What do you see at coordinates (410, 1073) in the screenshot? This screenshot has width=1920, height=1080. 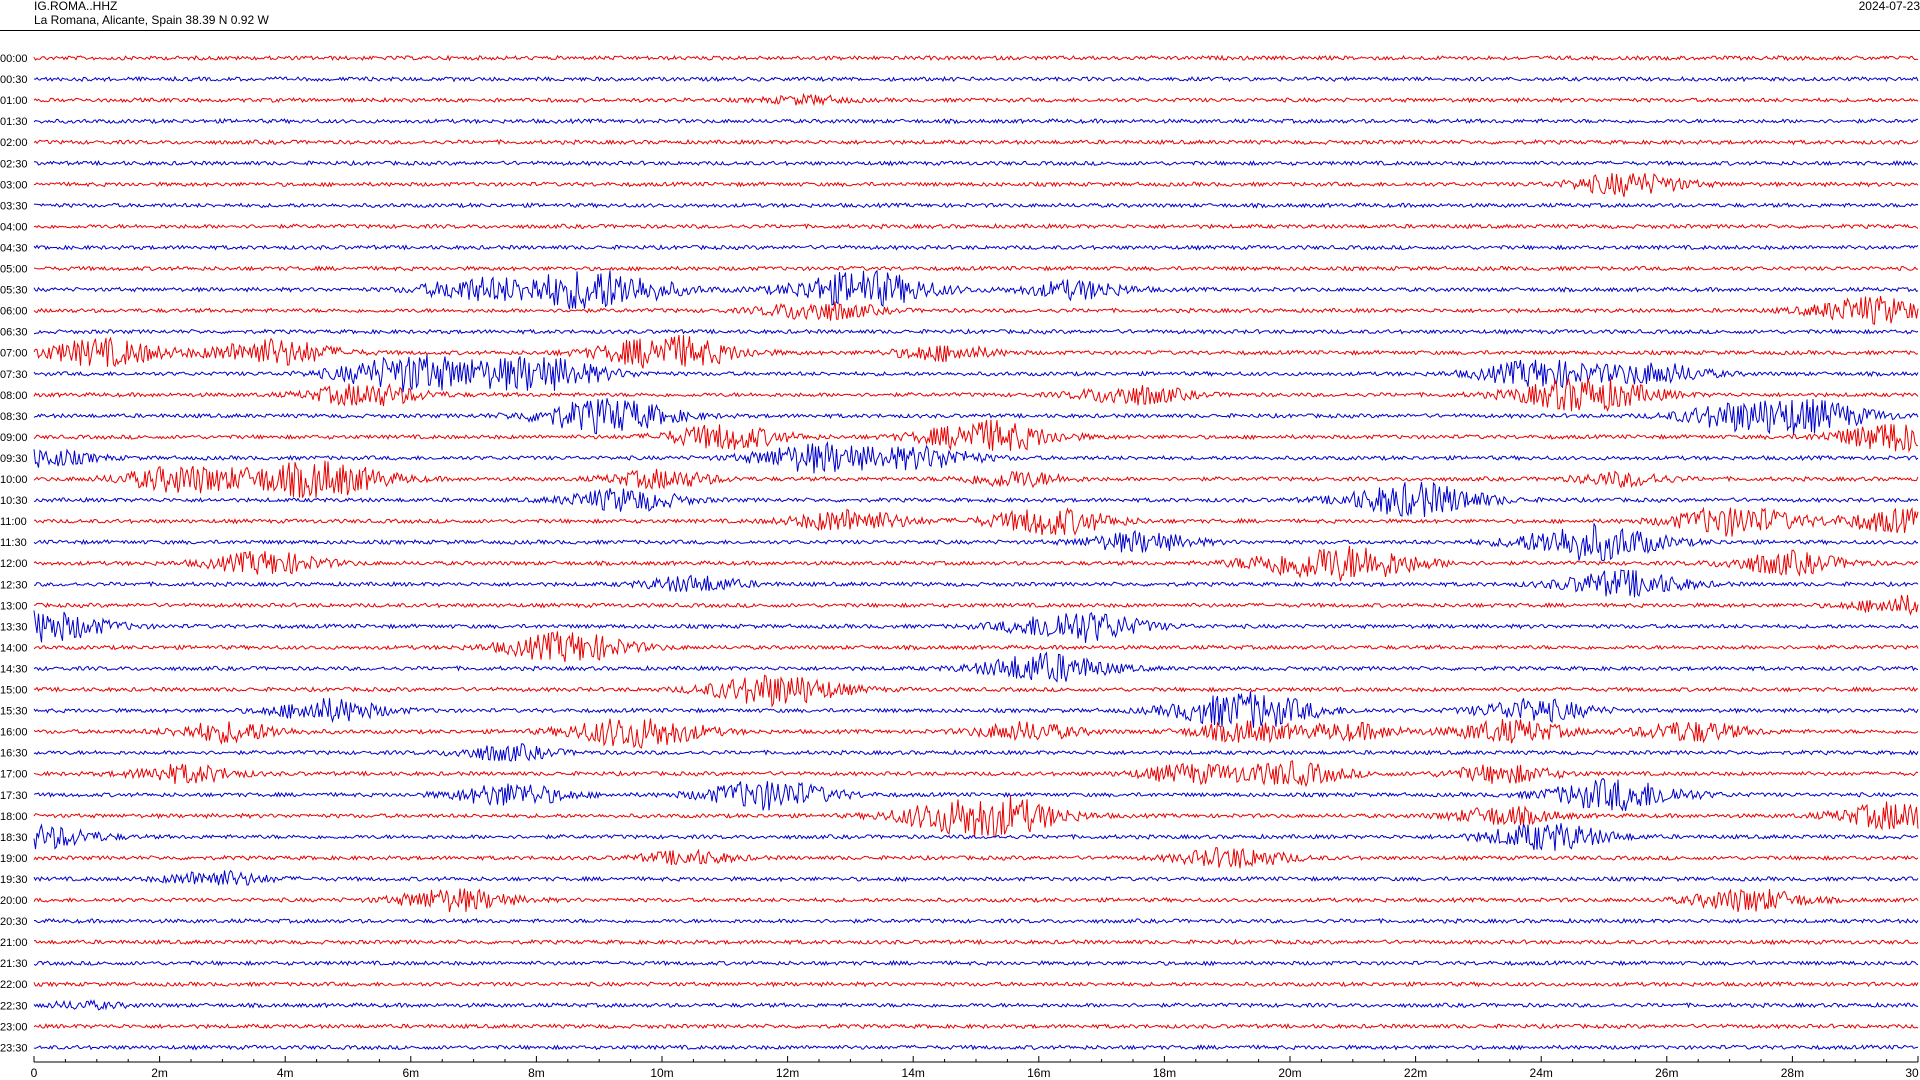 I see `x-tick-label: 6m` at bounding box center [410, 1073].